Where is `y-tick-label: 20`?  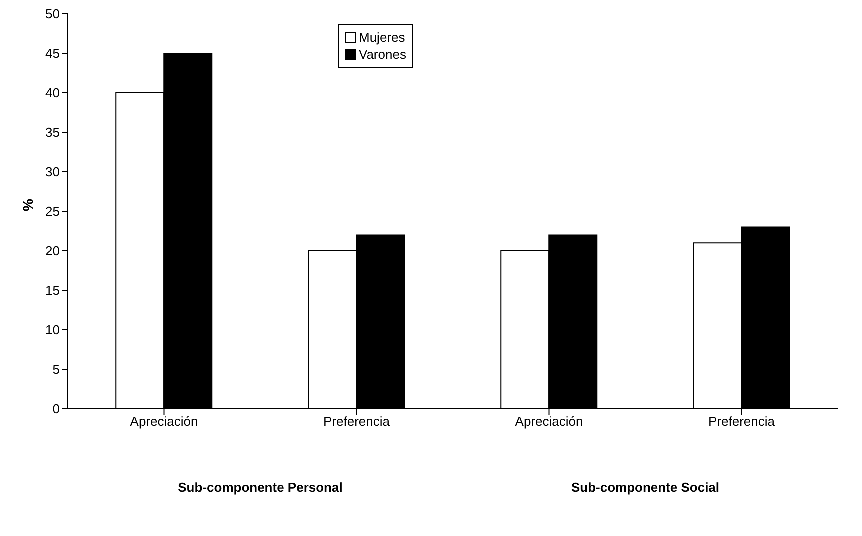
y-tick-label: 20 is located at coordinates (53, 251).